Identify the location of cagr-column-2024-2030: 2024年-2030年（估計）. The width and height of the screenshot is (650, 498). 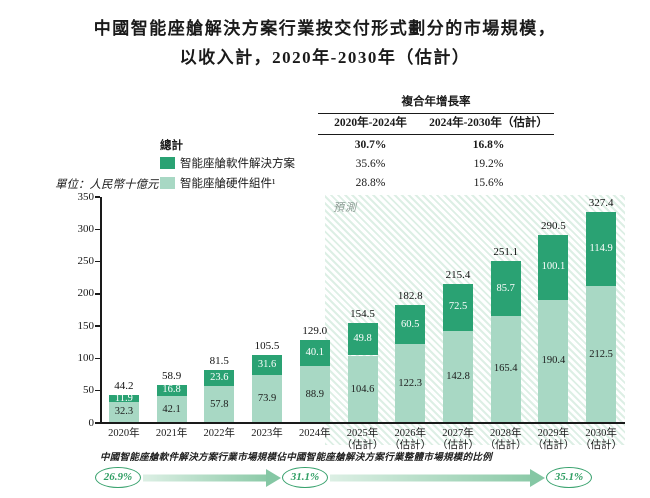
(488, 123).